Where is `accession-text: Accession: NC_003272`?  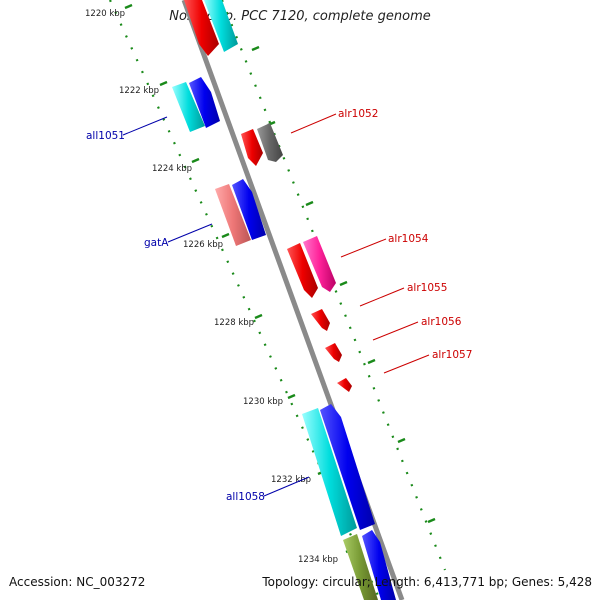 accession-text: Accession: NC_003272 is located at coordinates (77, 582).